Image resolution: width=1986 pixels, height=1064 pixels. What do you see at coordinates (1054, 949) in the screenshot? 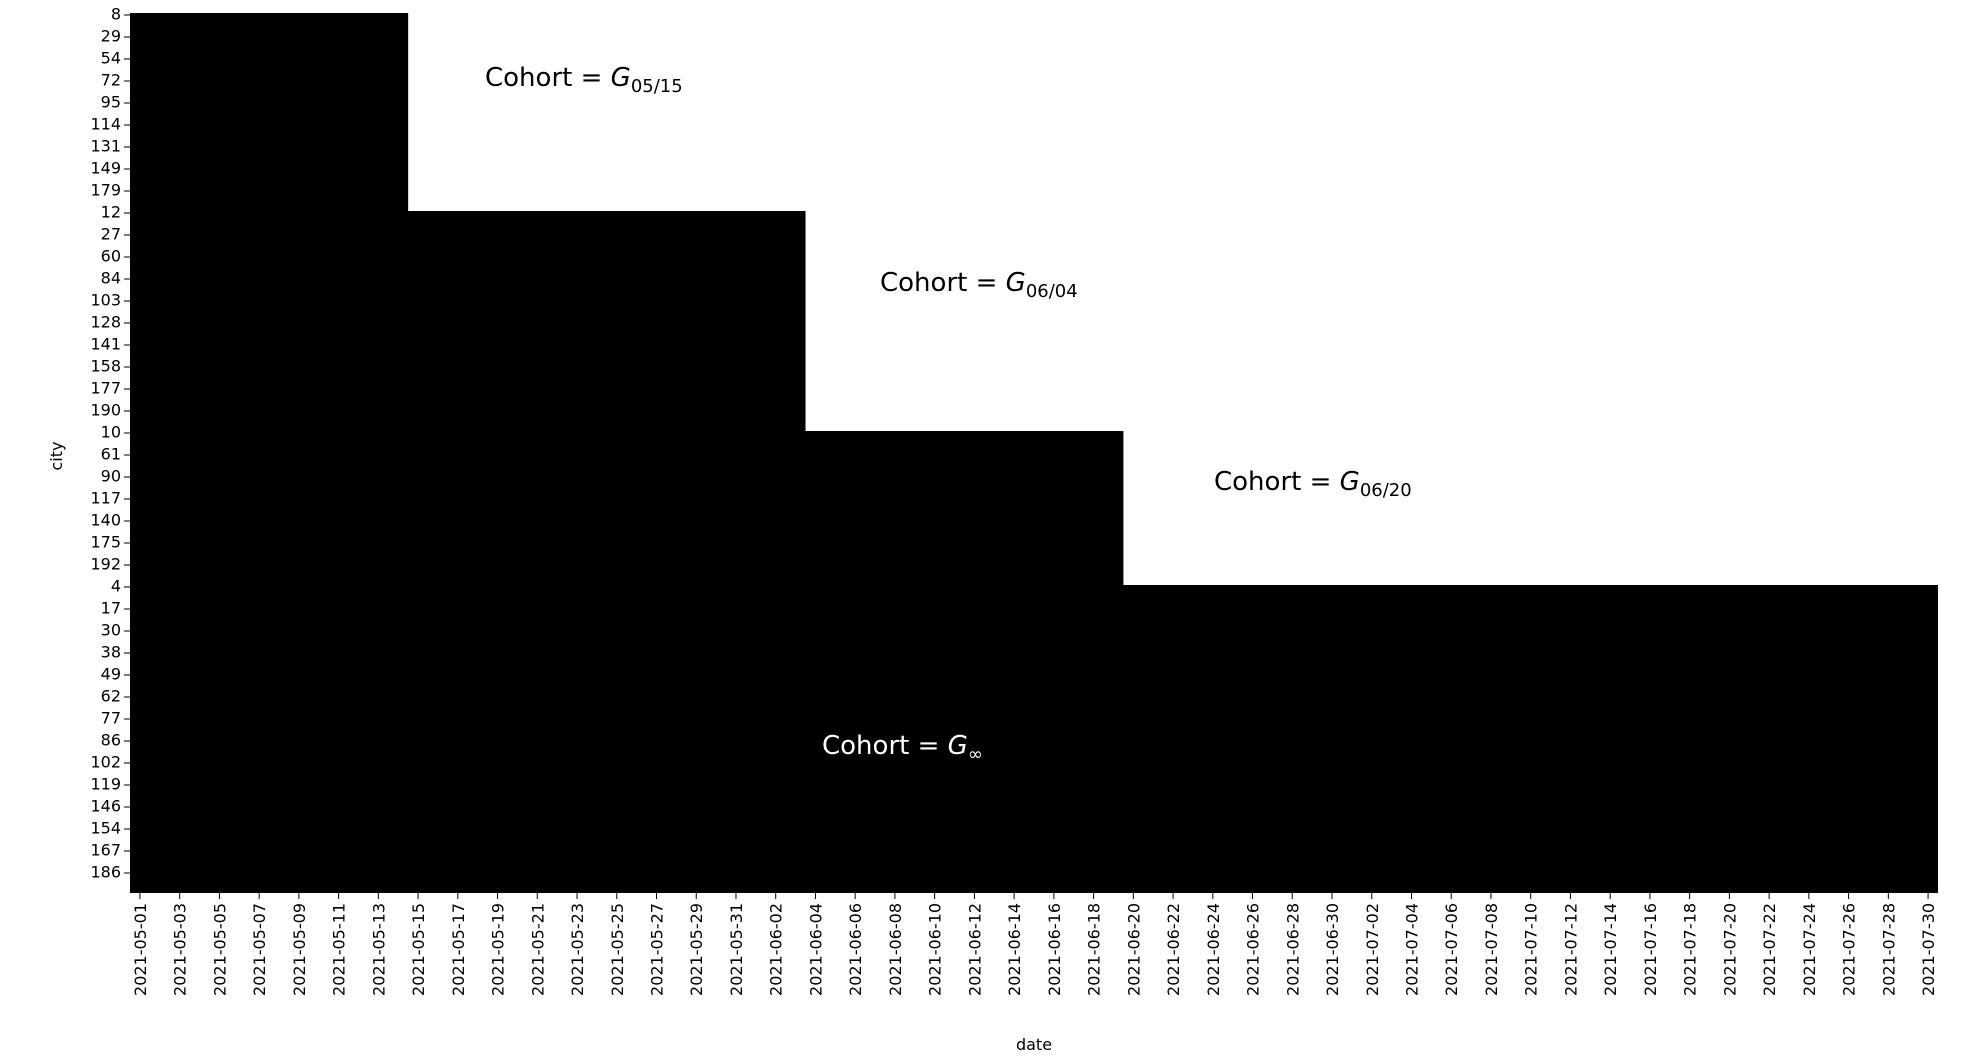
I see `x-tick-label: 2021-06-16` at bounding box center [1054, 949].